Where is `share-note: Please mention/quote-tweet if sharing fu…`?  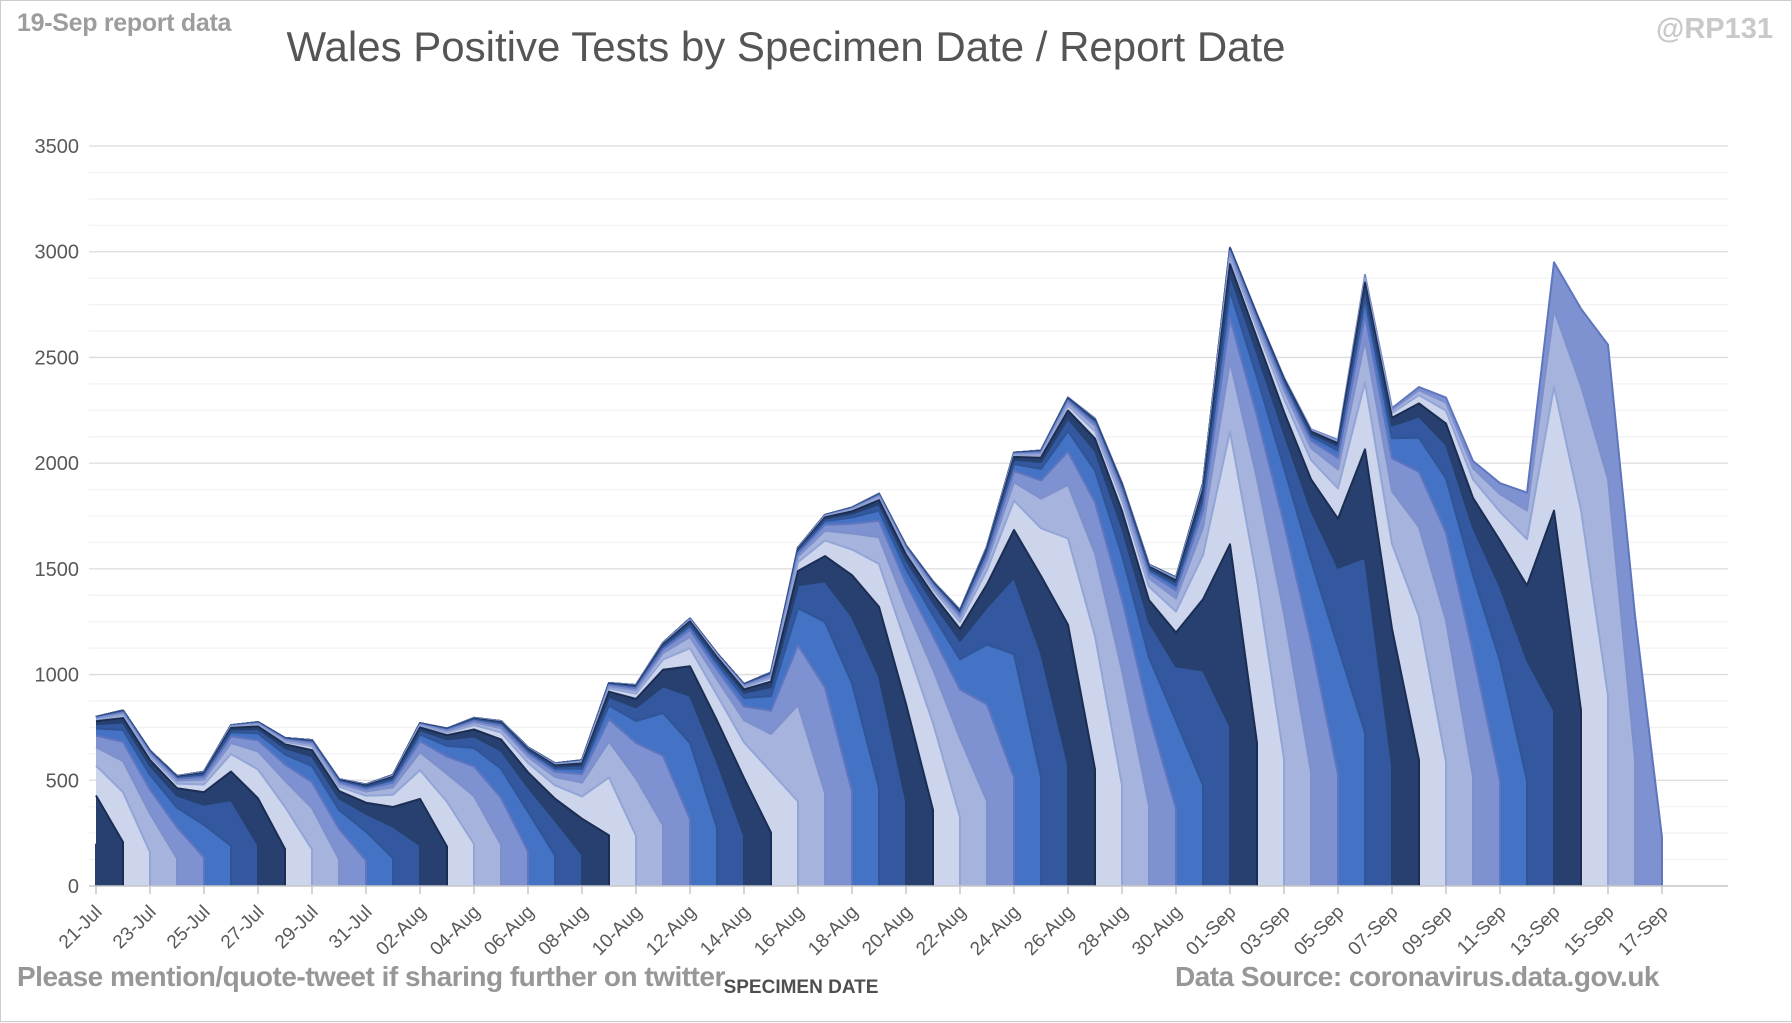 share-note: Please mention/quote-tweet if sharing fu… is located at coordinates (371, 976).